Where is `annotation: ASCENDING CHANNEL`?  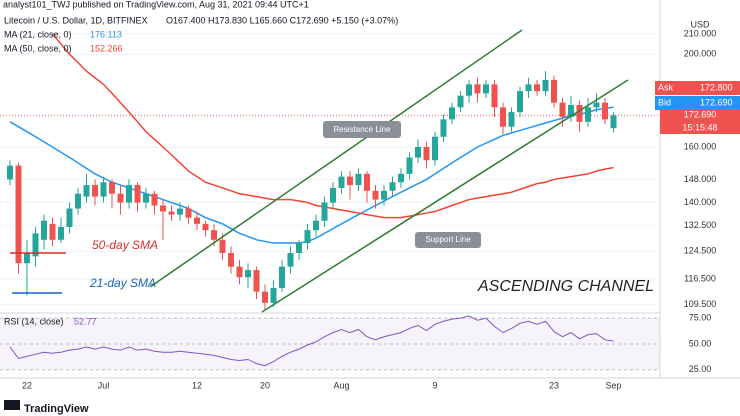
annotation: ASCENDING CHANNEL is located at coordinates (565, 286).